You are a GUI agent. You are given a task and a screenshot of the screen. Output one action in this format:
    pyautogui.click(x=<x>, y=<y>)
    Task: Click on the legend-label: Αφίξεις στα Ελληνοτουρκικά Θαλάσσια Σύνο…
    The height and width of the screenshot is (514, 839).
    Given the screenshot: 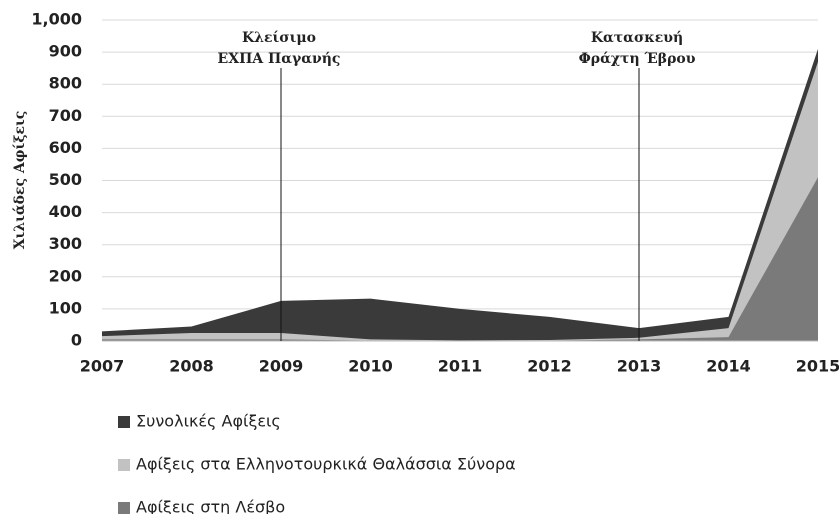 What is the action you would take?
    pyautogui.click(x=326, y=464)
    